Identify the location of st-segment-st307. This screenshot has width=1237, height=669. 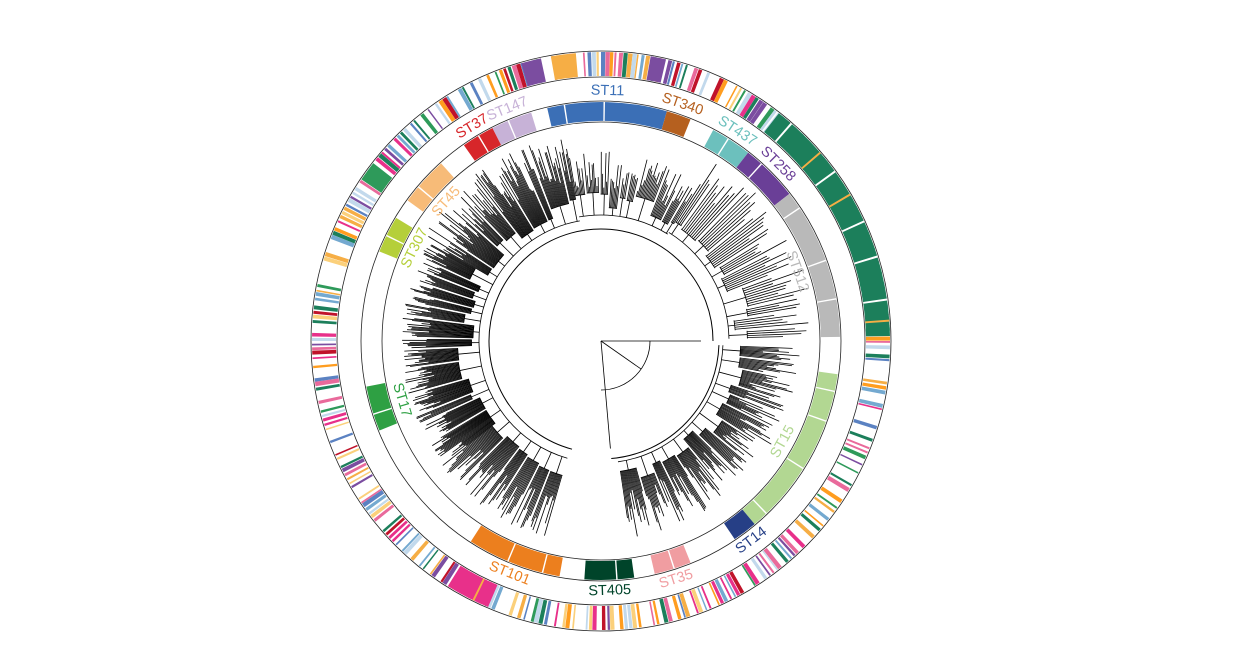
(396, 238).